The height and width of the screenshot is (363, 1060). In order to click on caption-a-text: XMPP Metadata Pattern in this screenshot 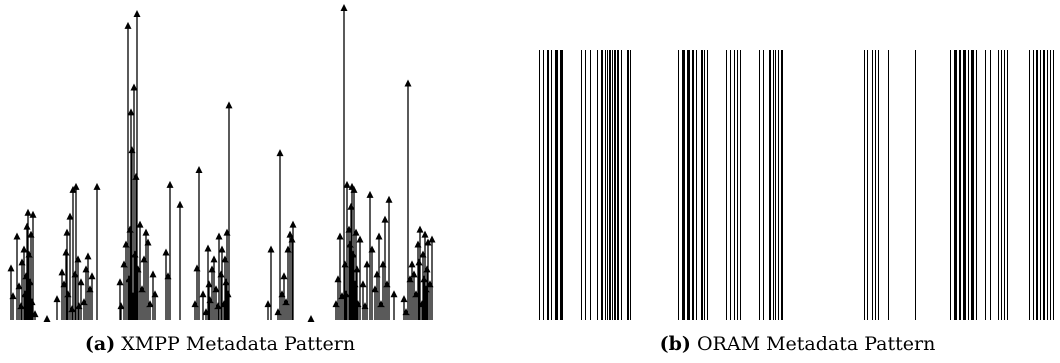, I will do `click(238, 344)`.